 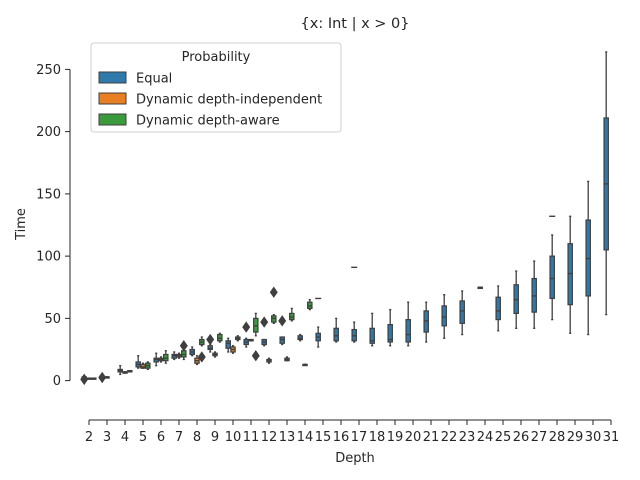 I want to click on x-tick-label: 20, so click(x=413, y=437).